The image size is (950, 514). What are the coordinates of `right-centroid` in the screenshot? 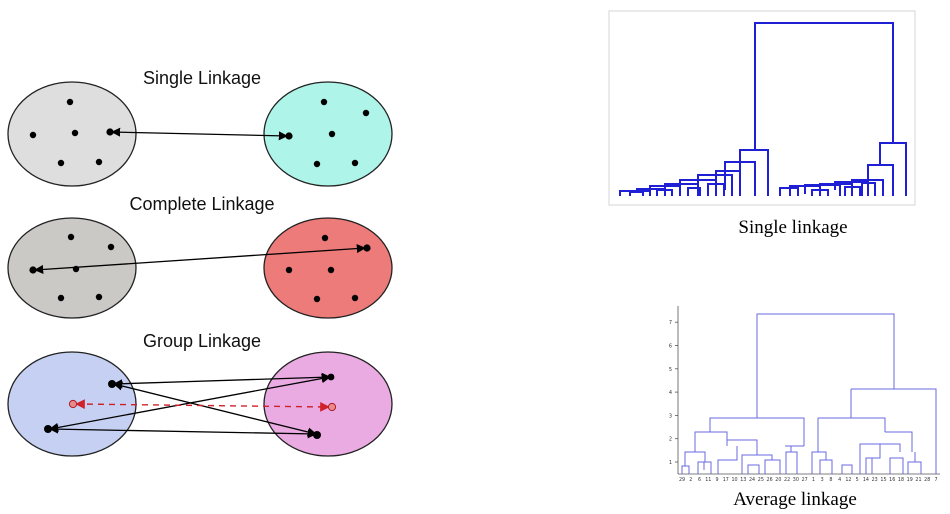 It's located at (332, 407).